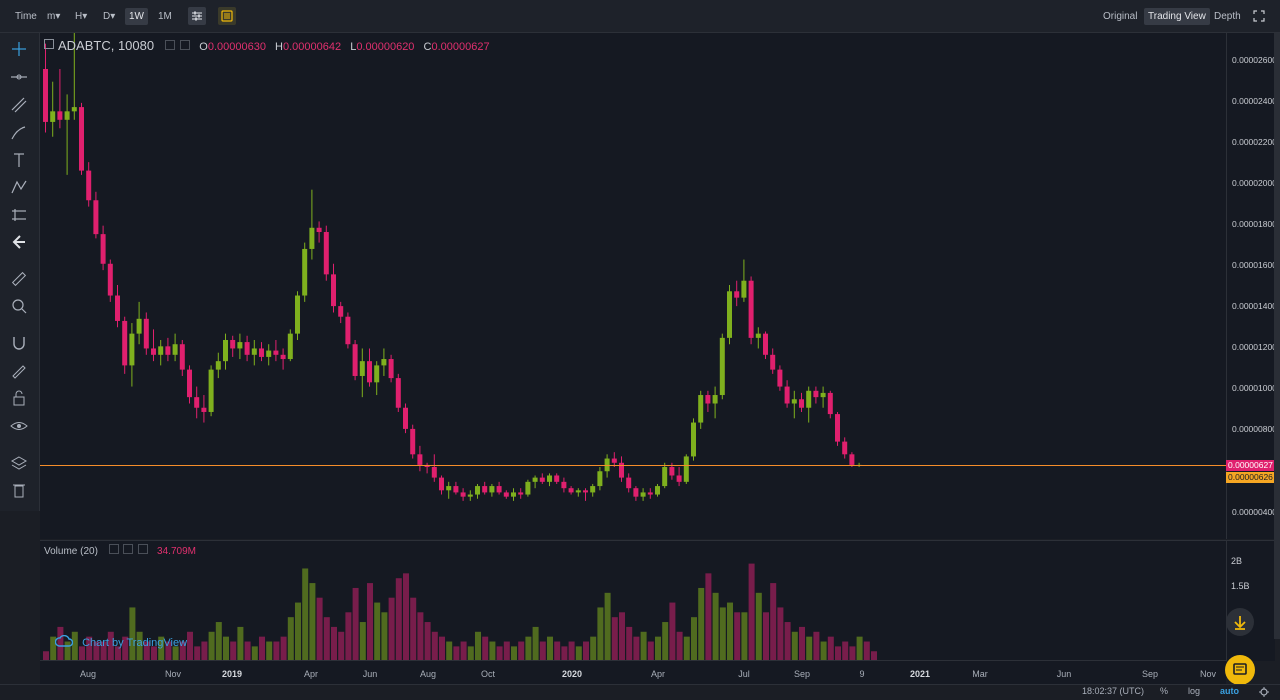  What do you see at coordinates (1194, 691) in the screenshot?
I see `log-toggle: log` at bounding box center [1194, 691].